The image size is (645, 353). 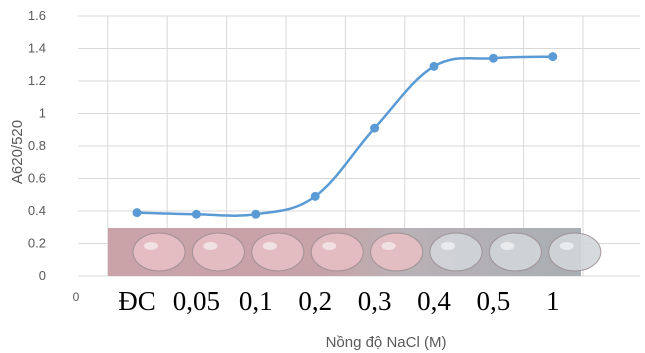 What do you see at coordinates (434, 301) in the screenshot?
I see `x-tick-label: 0,4` at bounding box center [434, 301].